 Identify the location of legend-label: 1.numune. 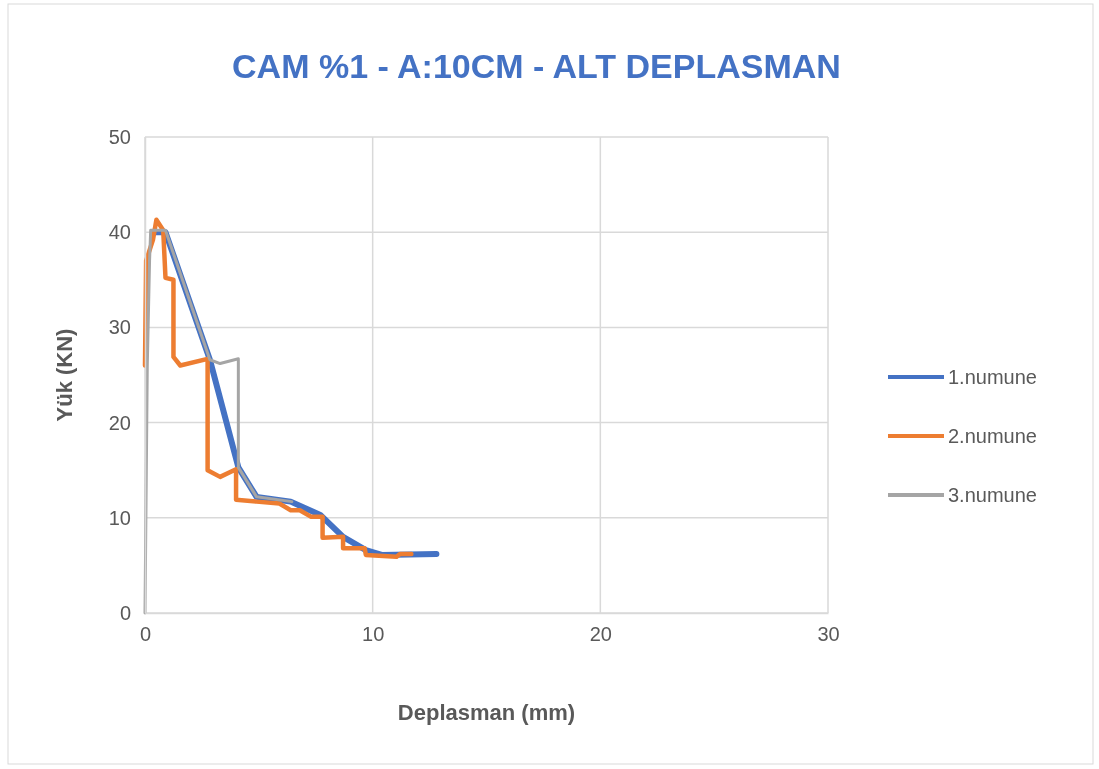
(992, 377).